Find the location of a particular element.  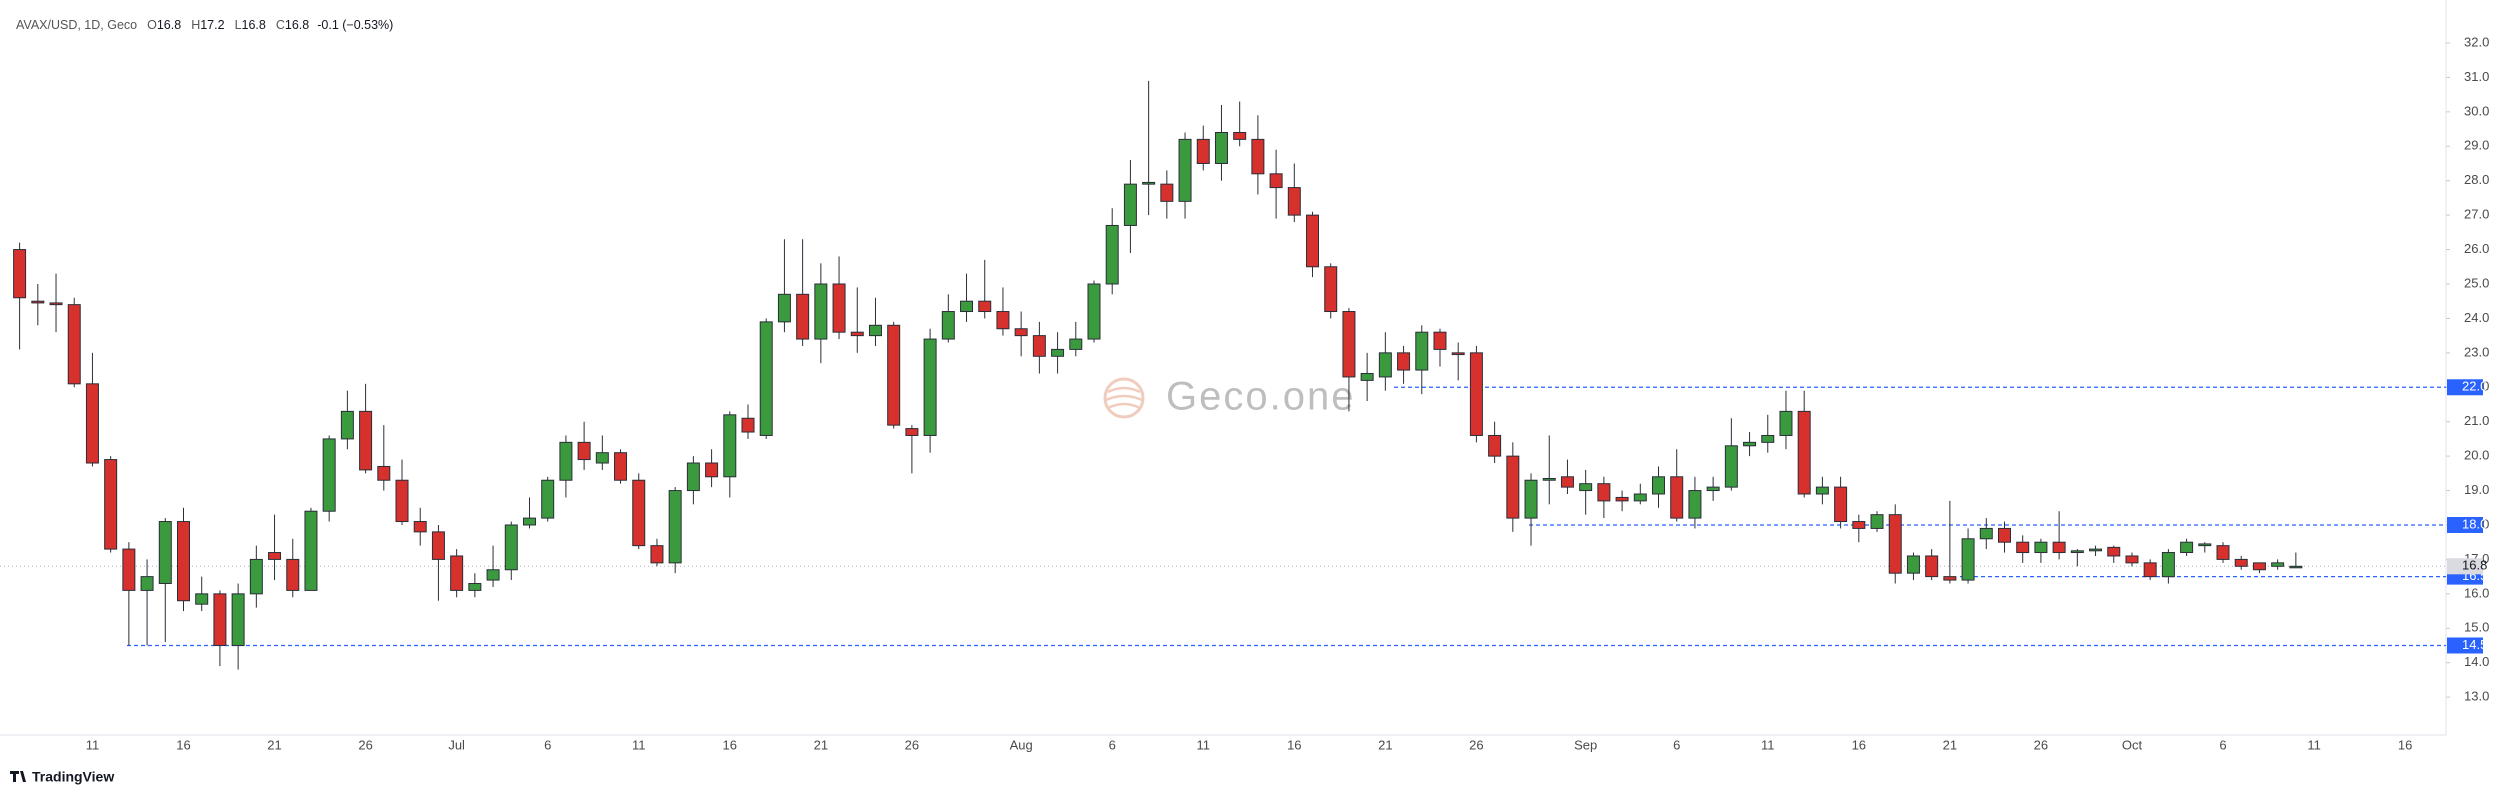

y-tick-label: 24.0 is located at coordinates (2476, 317).